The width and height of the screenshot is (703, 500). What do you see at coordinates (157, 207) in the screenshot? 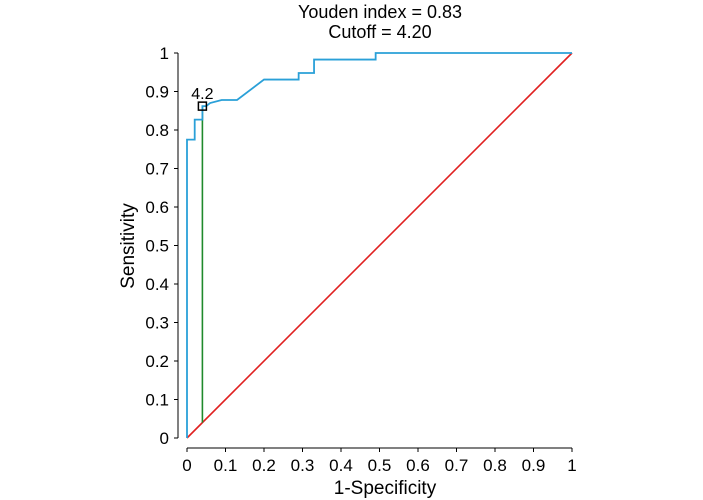
I see `y-tick-label: 0.6` at bounding box center [157, 207].